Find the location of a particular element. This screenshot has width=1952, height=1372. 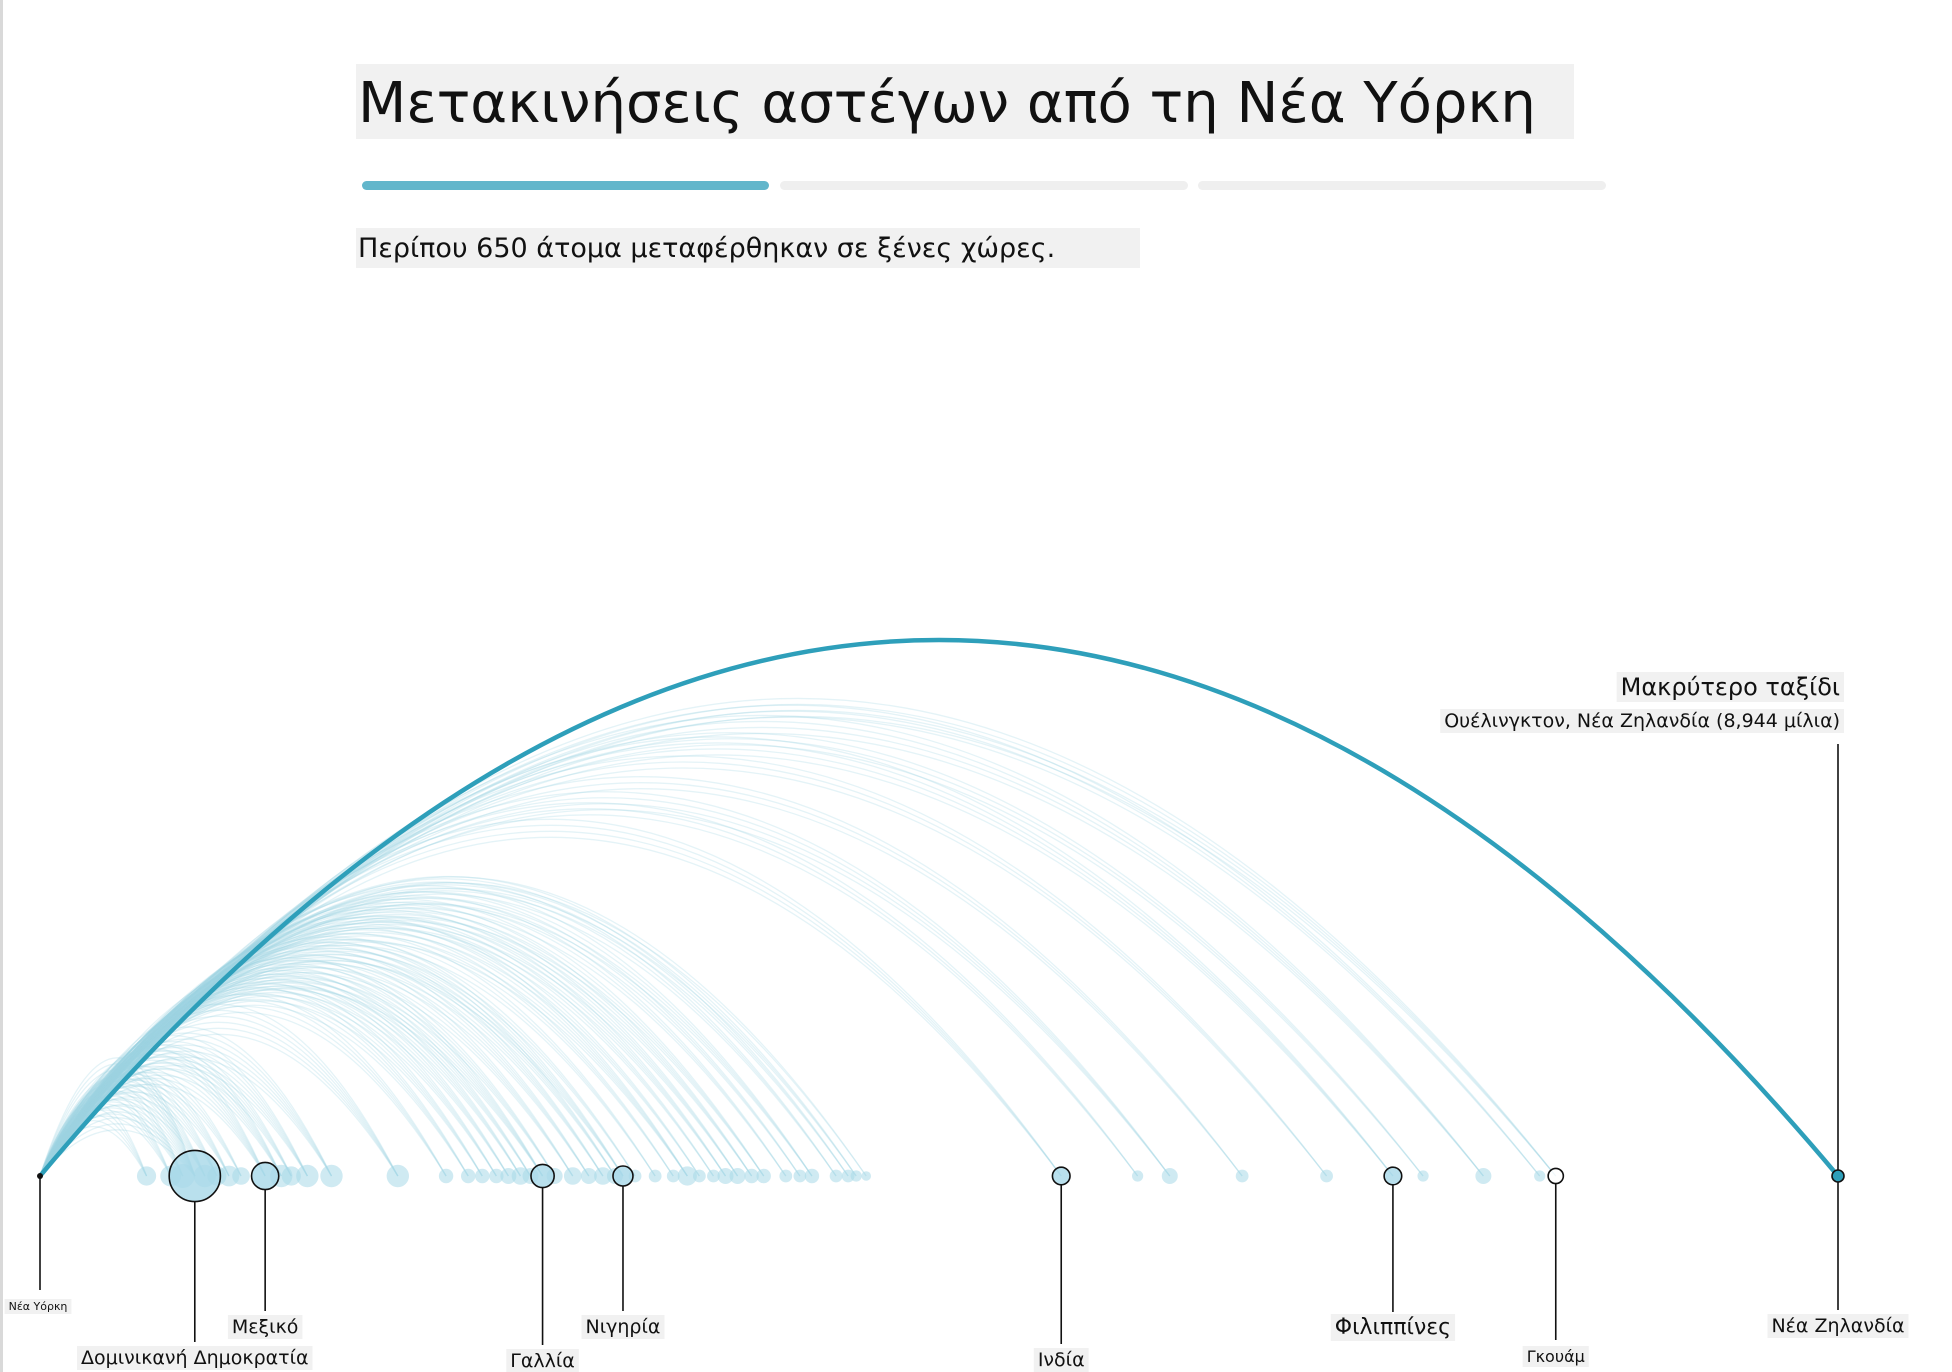

destination-label-group: Γκουάμ is located at coordinates (1555, 1356).